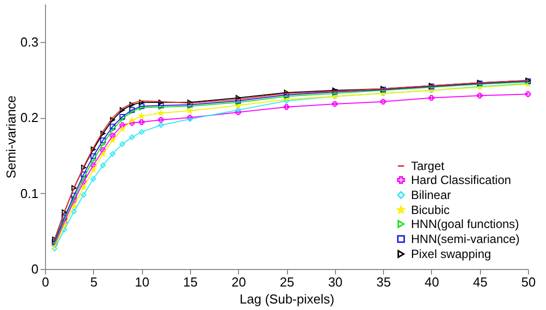  I want to click on x-tick-label: 40, so click(432, 282).